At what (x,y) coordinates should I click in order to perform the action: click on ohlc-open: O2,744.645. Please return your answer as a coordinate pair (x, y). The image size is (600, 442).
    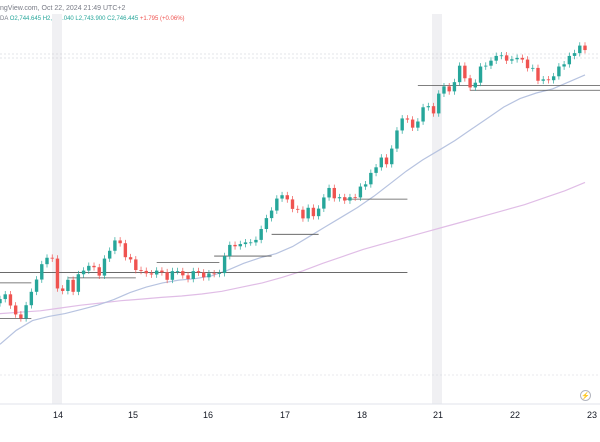
    Looking at the image, I should click on (25, 19).